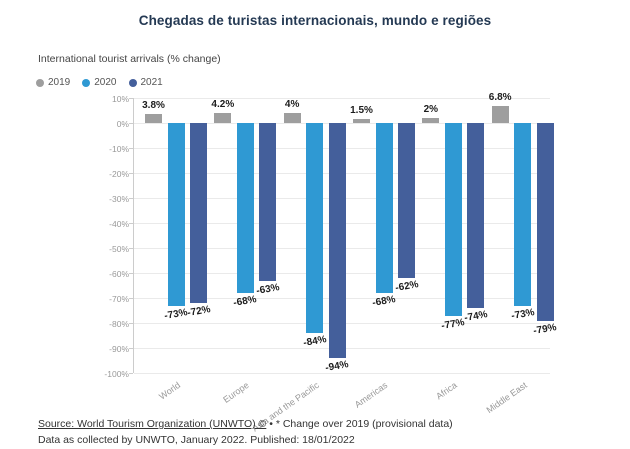 The width and height of the screenshot is (630, 449). What do you see at coordinates (431, 109) in the screenshot?
I see `value-label: 2%` at bounding box center [431, 109].